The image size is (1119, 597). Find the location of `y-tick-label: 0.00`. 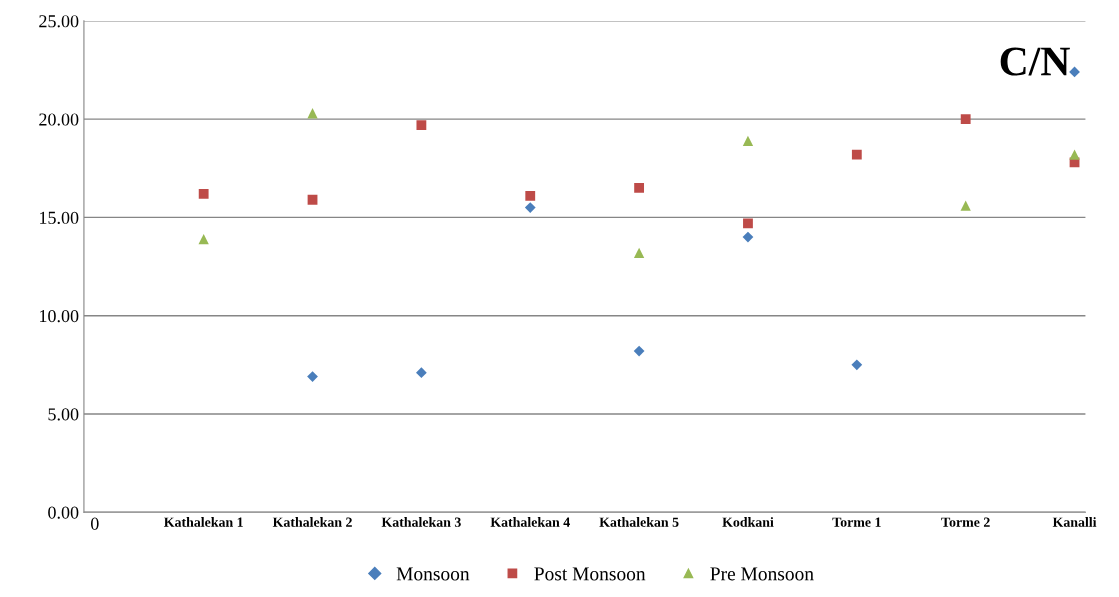

y-tick-label: 0.00 is located at coordinates (63, 512).